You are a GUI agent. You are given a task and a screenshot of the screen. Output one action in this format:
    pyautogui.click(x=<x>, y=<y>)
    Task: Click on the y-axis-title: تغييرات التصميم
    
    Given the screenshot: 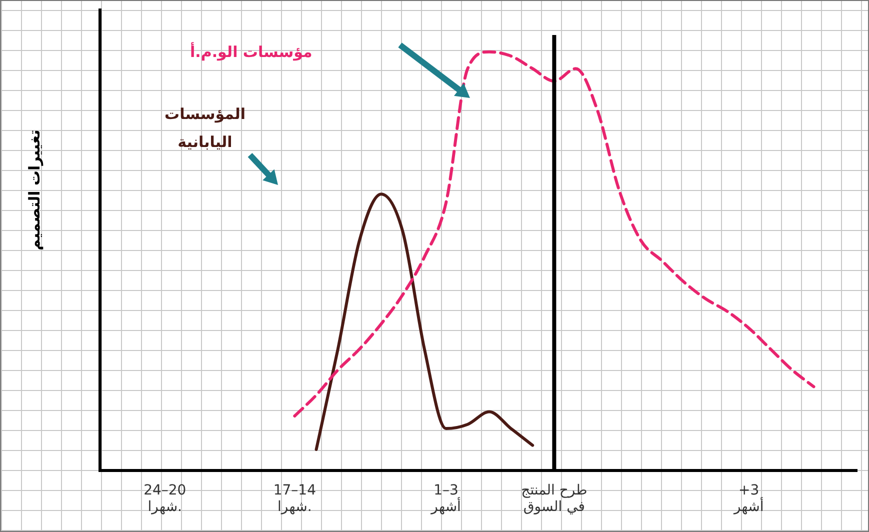 What is the action you would take?
    pyautogui.click(x=34, y=190)
    